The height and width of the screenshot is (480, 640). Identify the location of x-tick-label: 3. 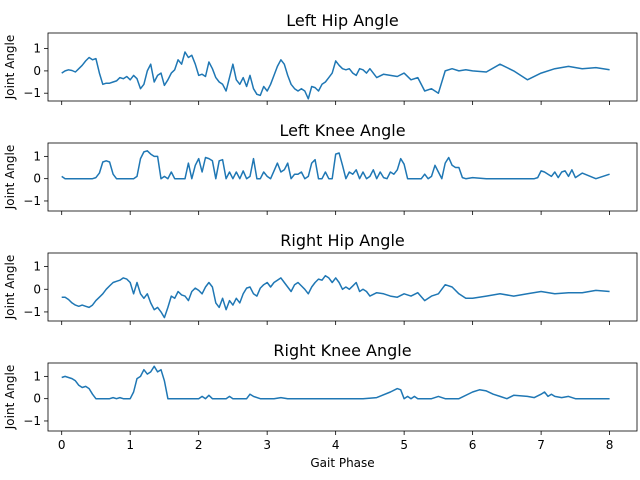
(267, 445).